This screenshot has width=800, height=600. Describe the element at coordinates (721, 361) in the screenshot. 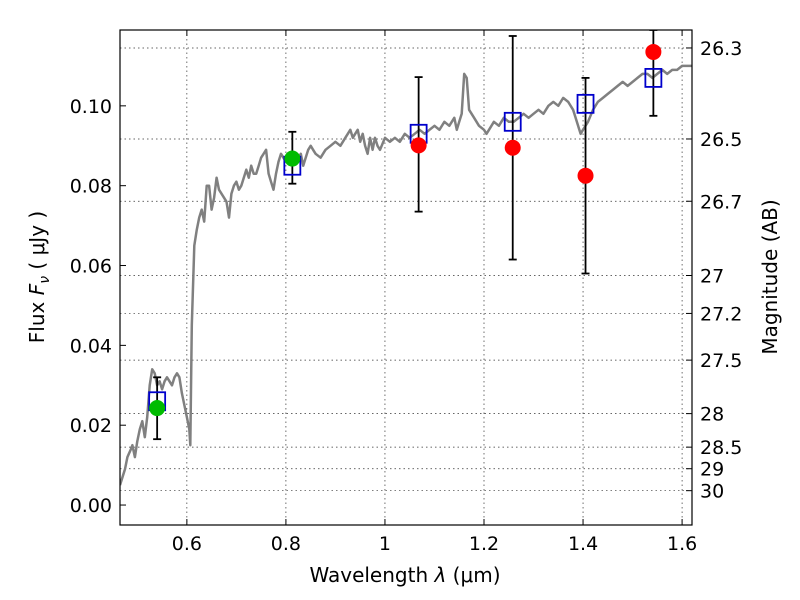

I see `y2-tick-label: 27.5` at that location.